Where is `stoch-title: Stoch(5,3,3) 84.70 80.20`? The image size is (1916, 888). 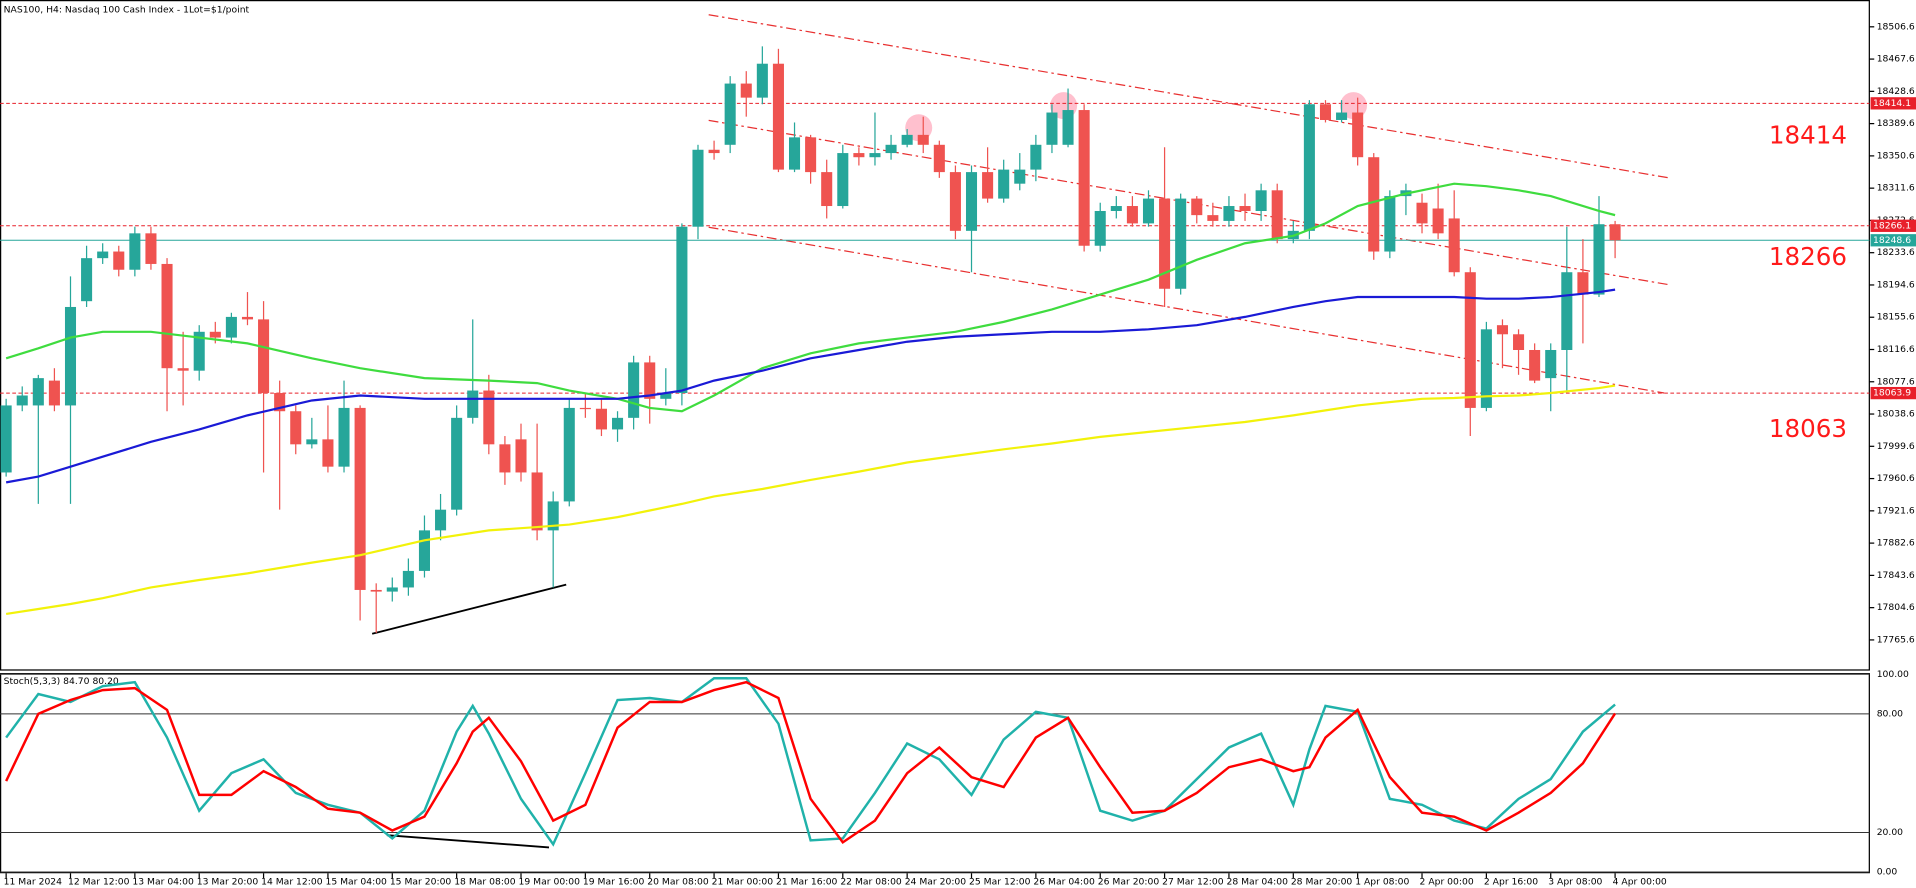
stoch-title: Stoch(5,3,3) 84.70 80.20 is located at coordinates (61, 681).